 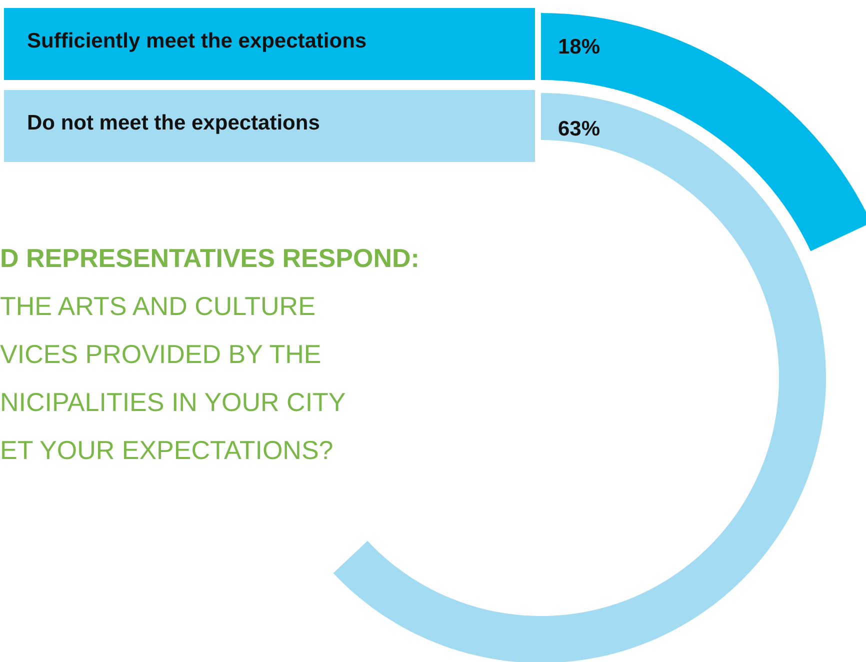 What do you see at coordinates (197, 41) in the screenshot?
I see `category-label: Sufficiently meet the expectations` at bounding box center [197, 41].